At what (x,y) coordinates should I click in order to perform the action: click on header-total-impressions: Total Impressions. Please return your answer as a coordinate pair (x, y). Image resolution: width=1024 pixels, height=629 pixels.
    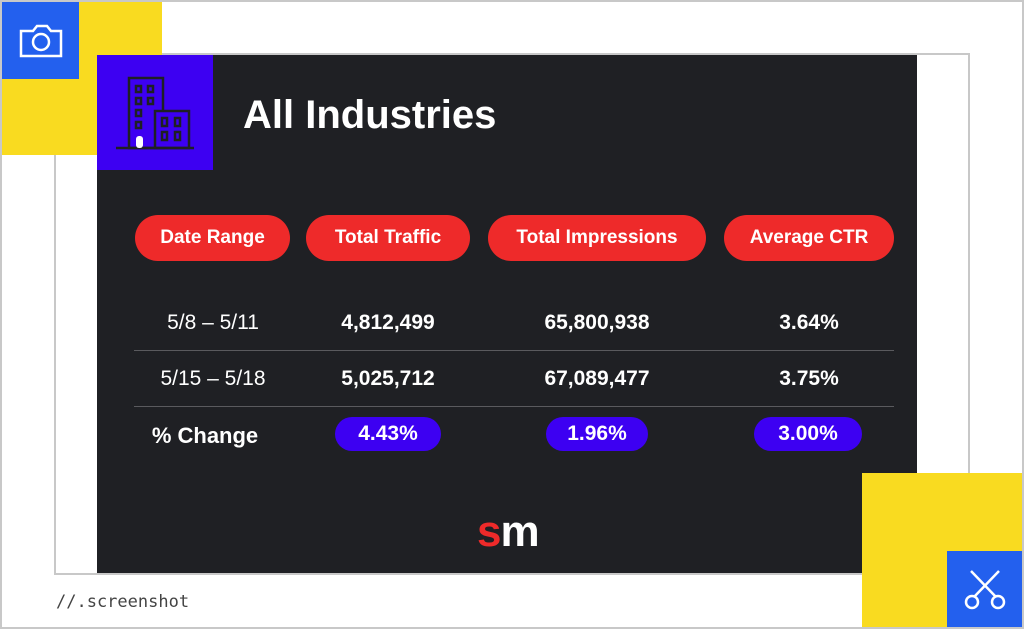
    Looking at the image, I should click on (597, 238).